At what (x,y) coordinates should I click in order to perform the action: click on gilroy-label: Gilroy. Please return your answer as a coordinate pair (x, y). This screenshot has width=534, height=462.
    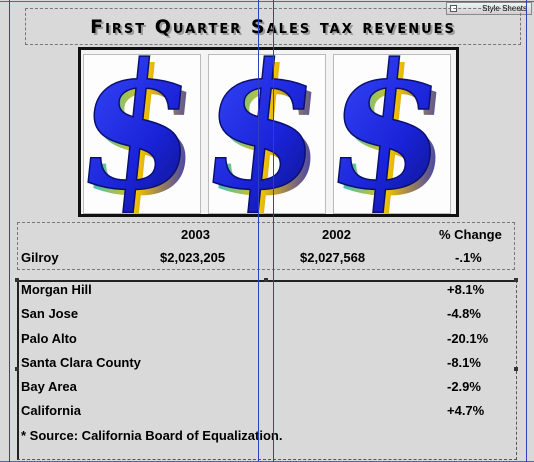
    Looking at the image, I should click on (40, 257).